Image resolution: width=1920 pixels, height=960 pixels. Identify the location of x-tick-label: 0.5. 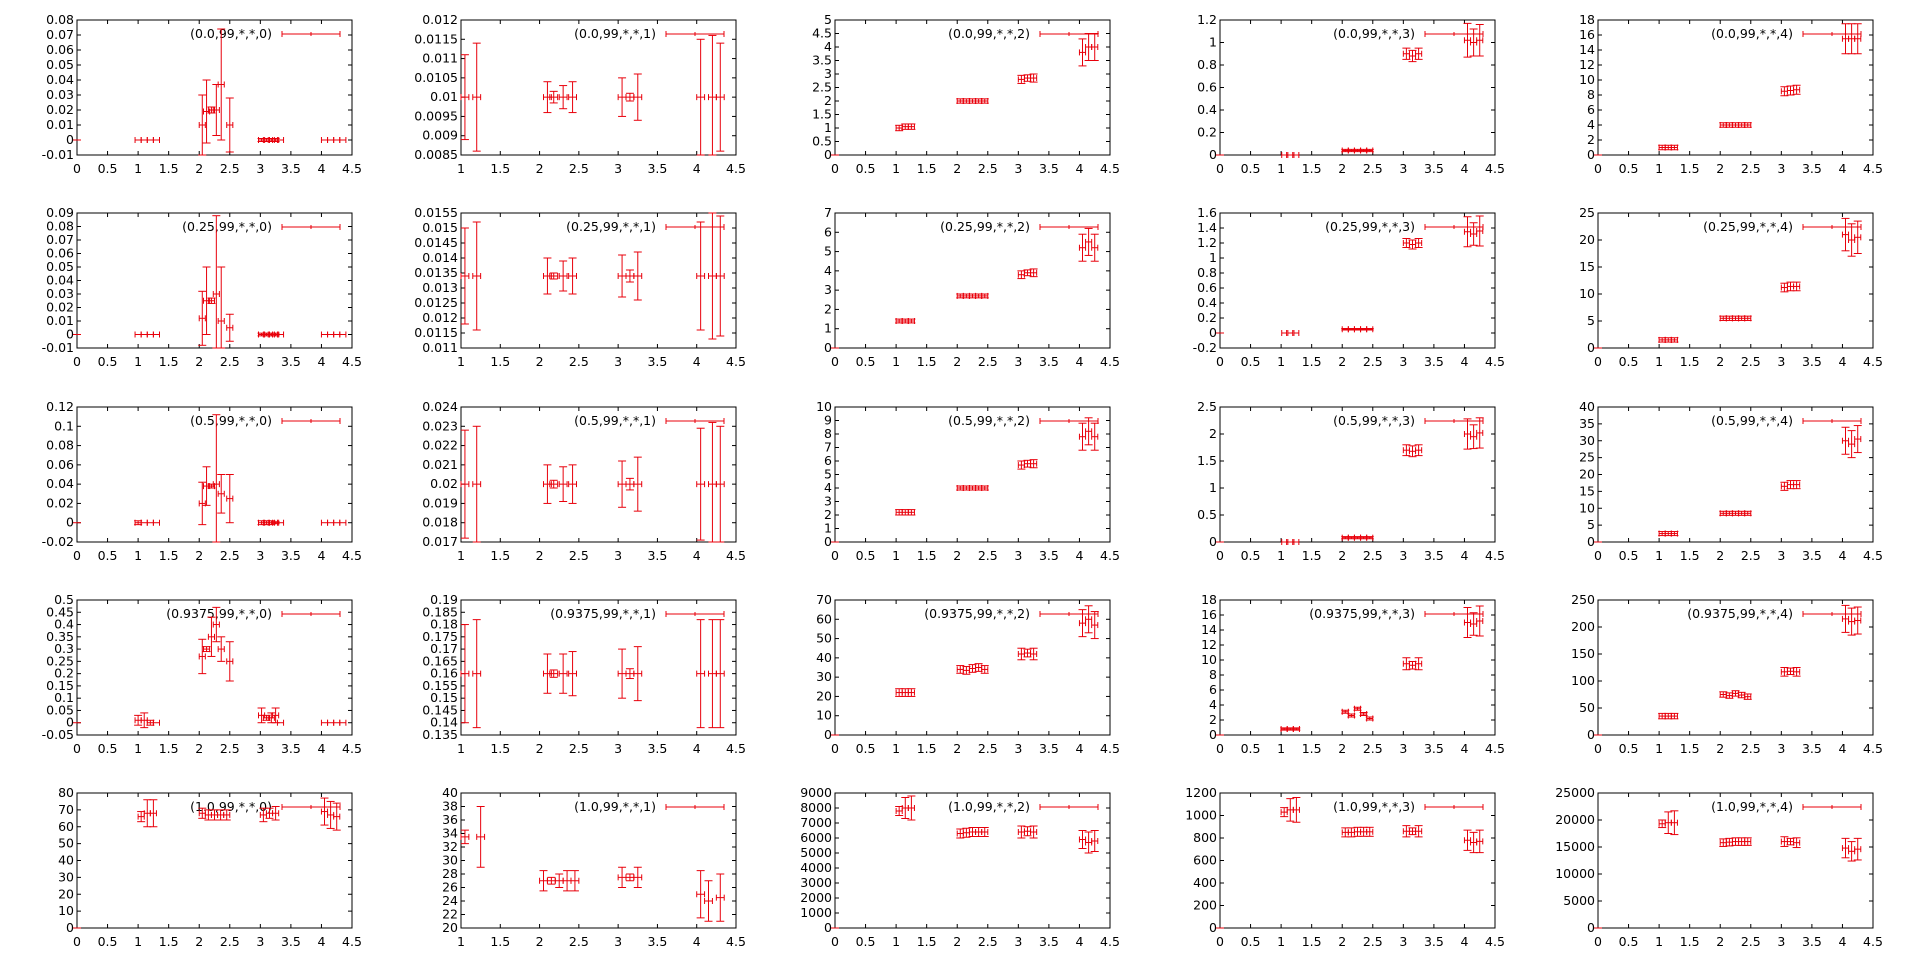
(108, 941).